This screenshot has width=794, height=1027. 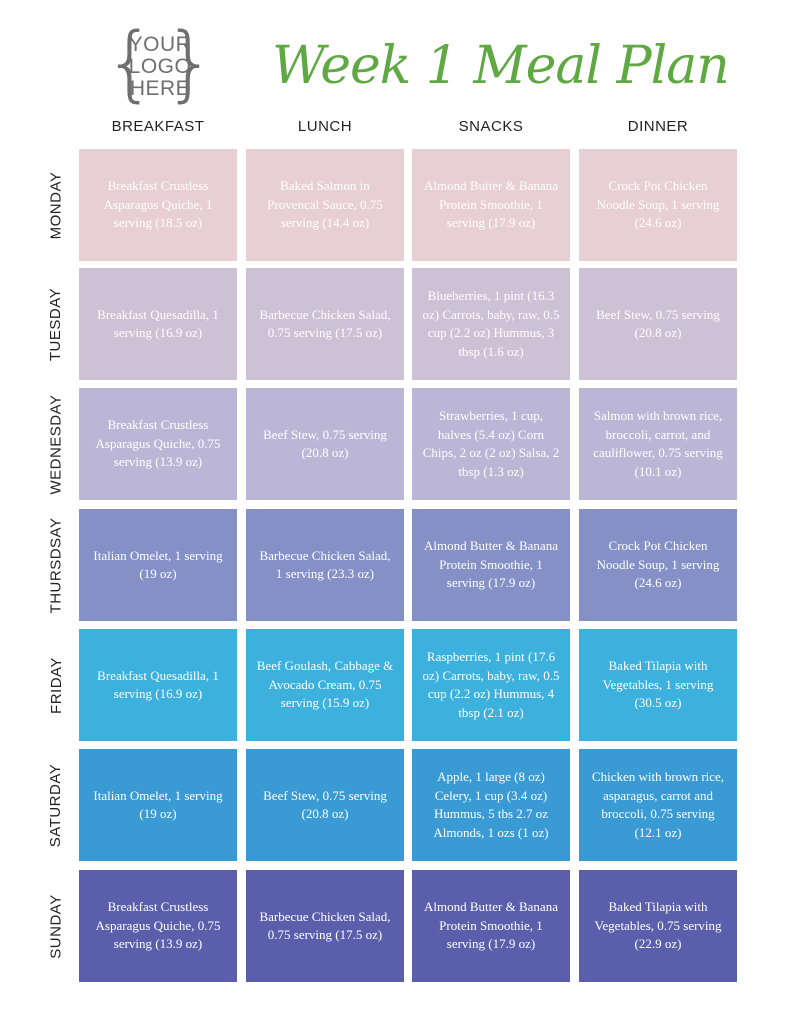 What do you see at coordinates (325, 126) in the screenshot?
I see `column-header-lunch: LUNCH` at bounding box center [325, 126].